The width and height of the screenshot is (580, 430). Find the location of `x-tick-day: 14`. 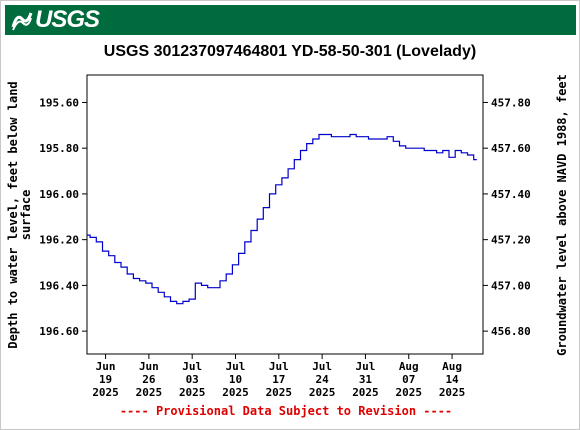

x-tick-day: 14 is located at coordinates (452, 379).